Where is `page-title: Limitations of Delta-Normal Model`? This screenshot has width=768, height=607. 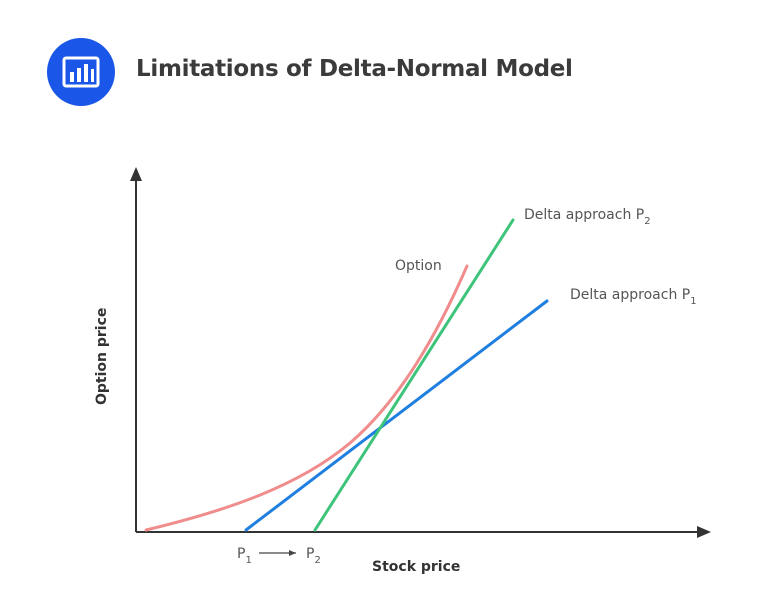
page-title: Limitations of Delta-Normal Model is located at coordinates (354, 69).